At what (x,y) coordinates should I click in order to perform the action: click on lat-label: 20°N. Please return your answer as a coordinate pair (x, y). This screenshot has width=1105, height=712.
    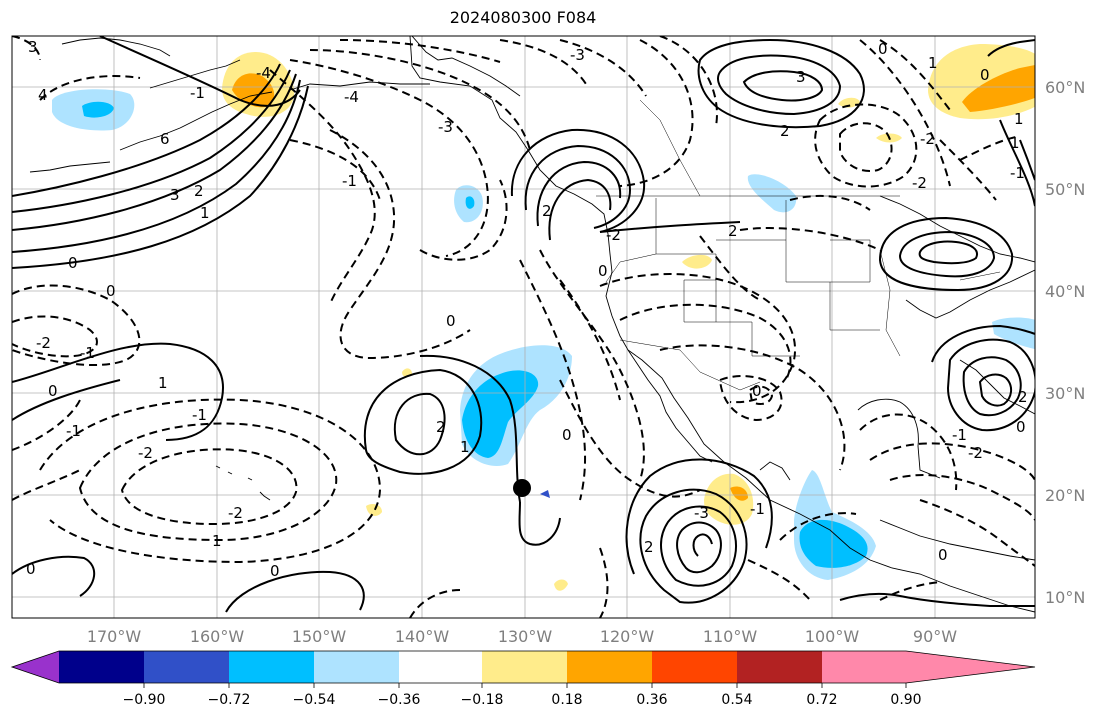
    Looking at the image, I should click on (1065, 495).